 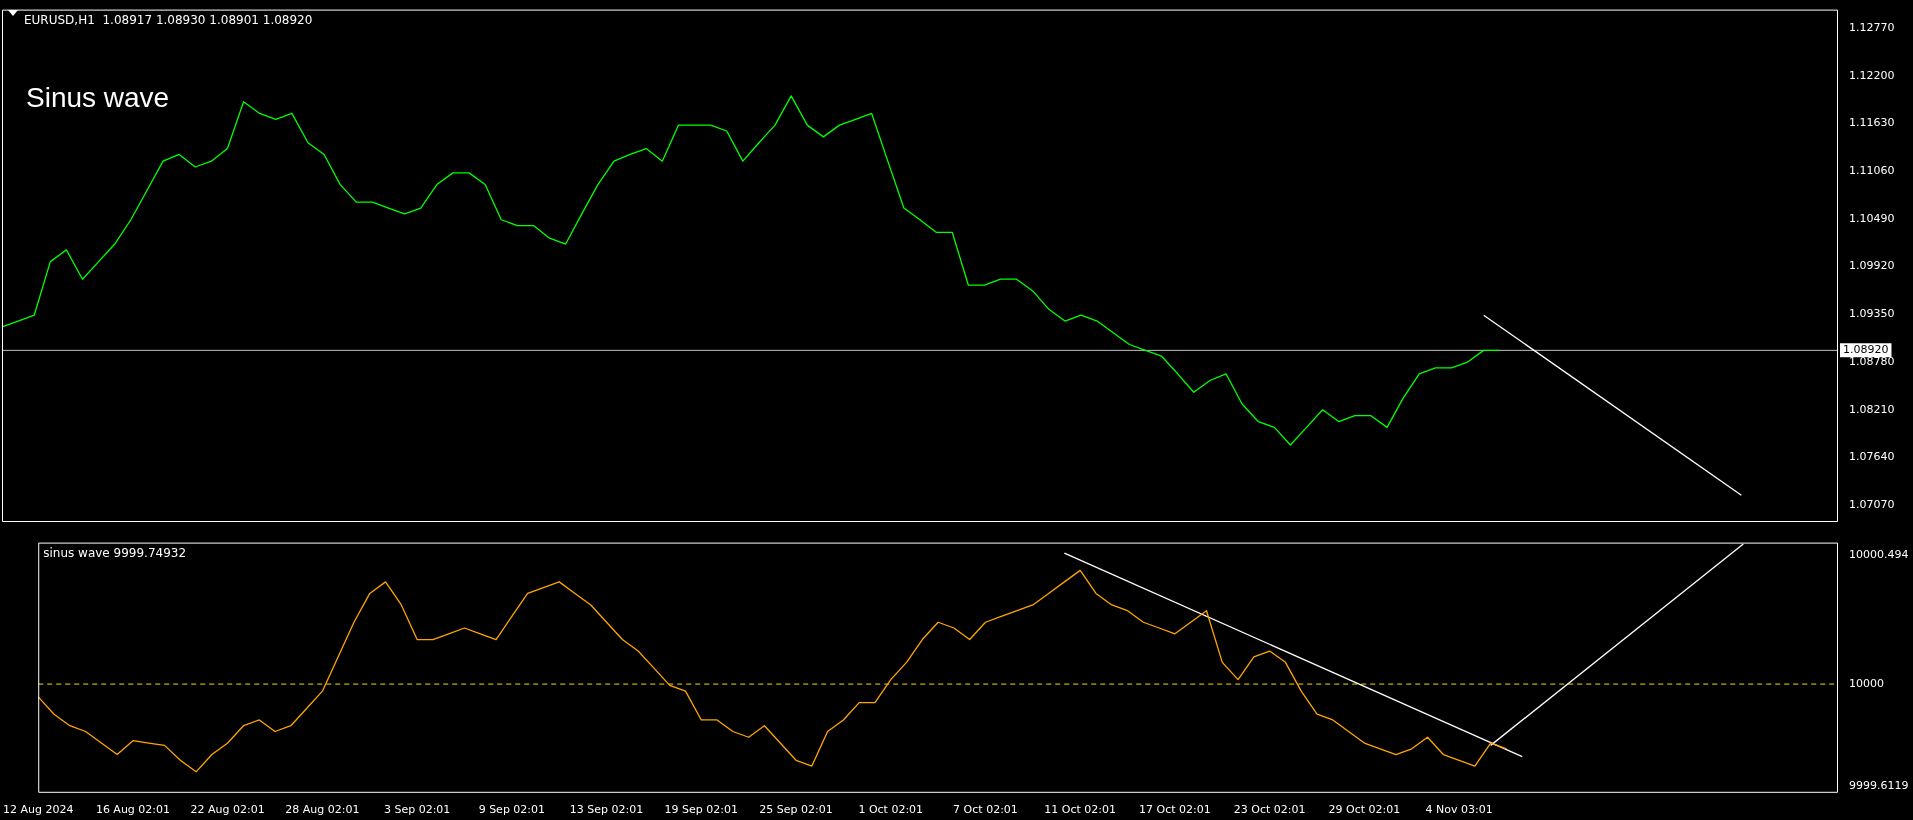 I want to click on x-tick-label: 9 Sep 02:01, so click(x=512, y=810).